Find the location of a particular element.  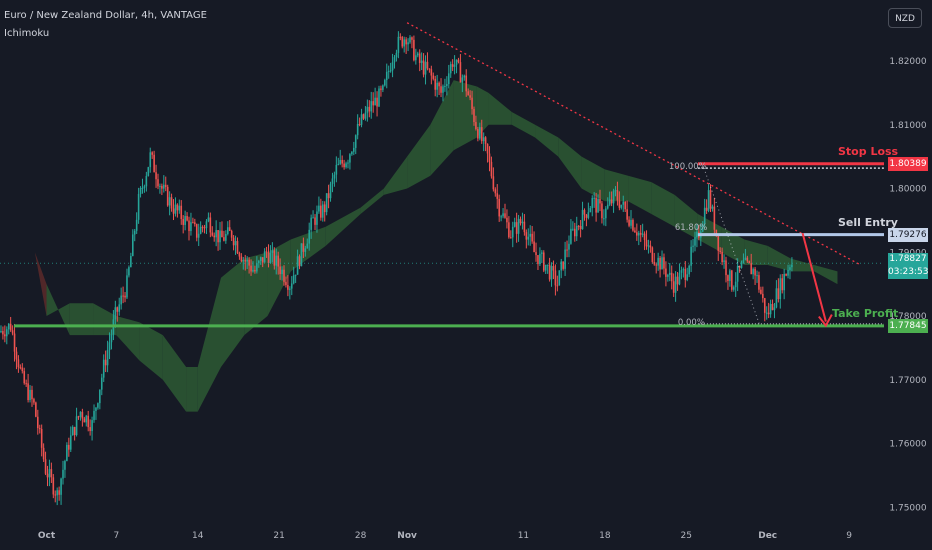

currency-button: NZD is located at coordinates (905, 18).